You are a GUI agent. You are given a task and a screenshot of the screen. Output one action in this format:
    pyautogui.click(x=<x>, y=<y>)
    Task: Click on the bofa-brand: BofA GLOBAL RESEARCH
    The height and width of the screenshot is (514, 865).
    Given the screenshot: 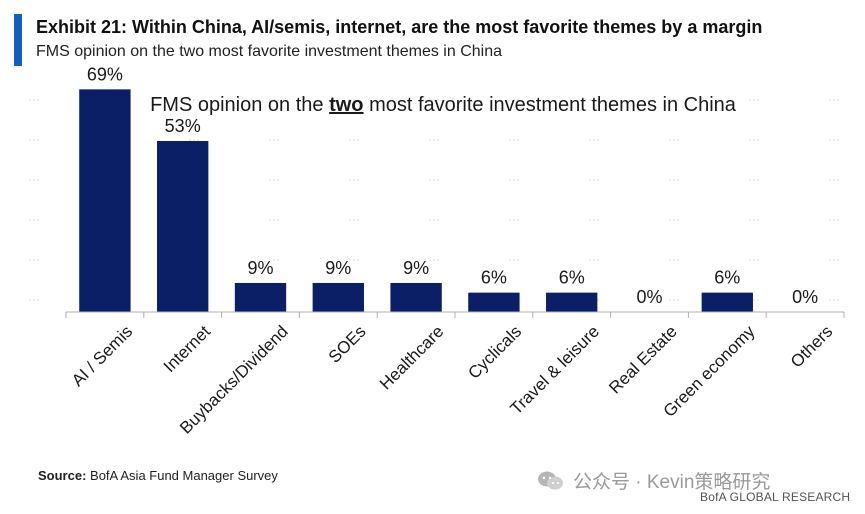 What is the action you would take?
    pyautogui.click(x=775, y=497)
    